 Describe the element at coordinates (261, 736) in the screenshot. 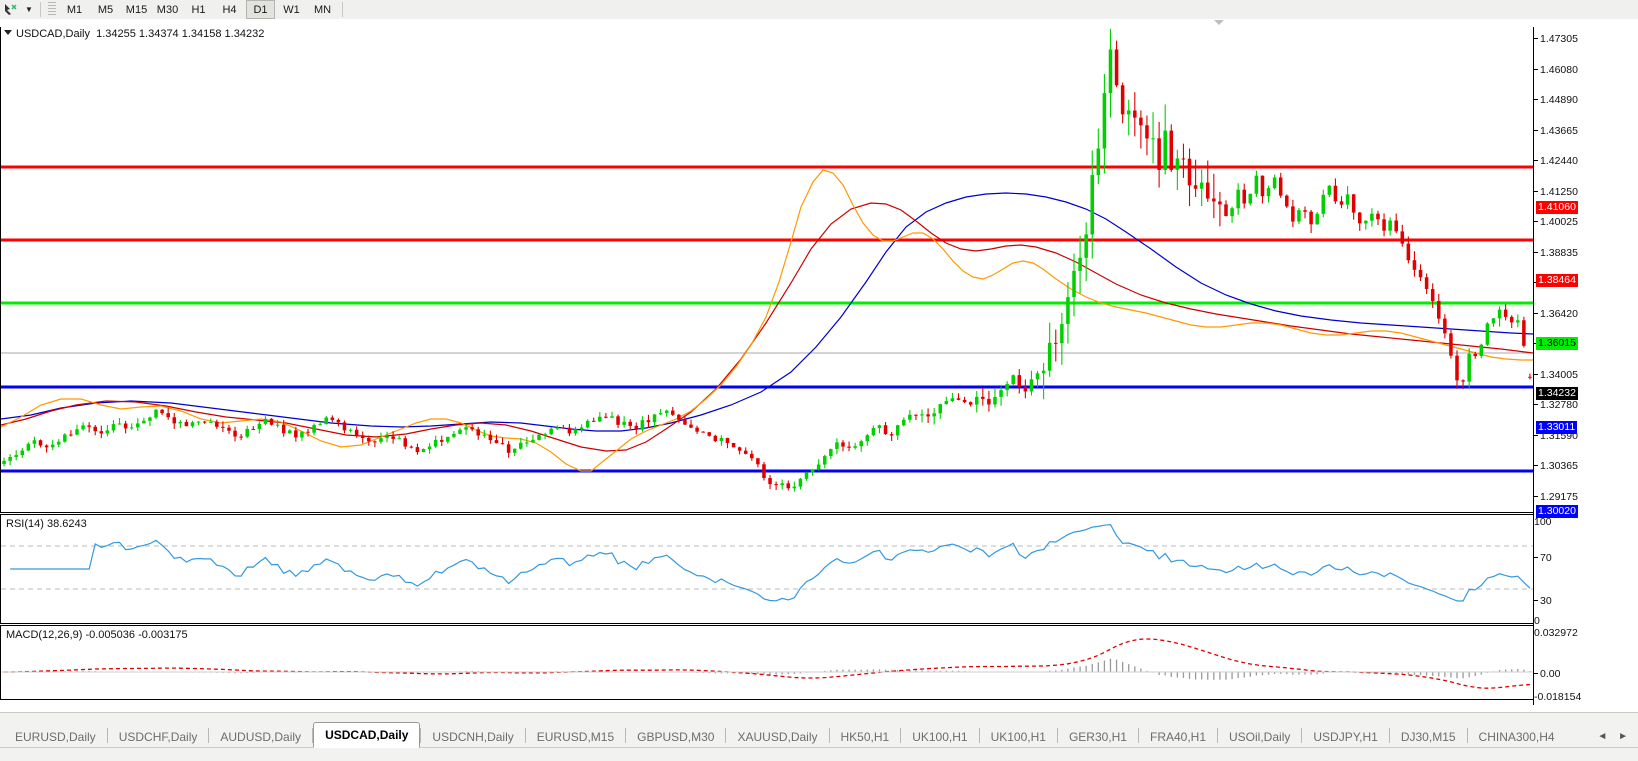

I see `chart-tab-audusd-daily: AUDUSD,Daily` at that location.